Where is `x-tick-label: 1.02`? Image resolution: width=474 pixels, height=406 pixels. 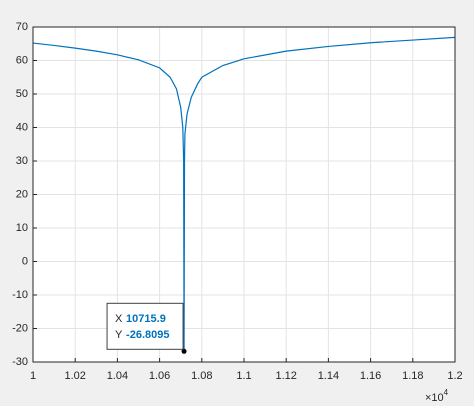 x-tick-label: 1.02 is located at coordinates (74, 376).